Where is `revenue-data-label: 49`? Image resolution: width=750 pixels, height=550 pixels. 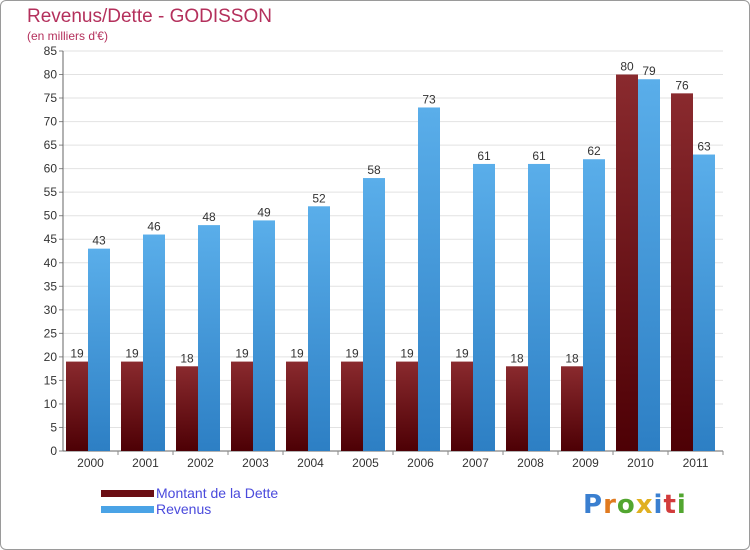 revenue-data-label: 49 is located at coordinates (264, 212).